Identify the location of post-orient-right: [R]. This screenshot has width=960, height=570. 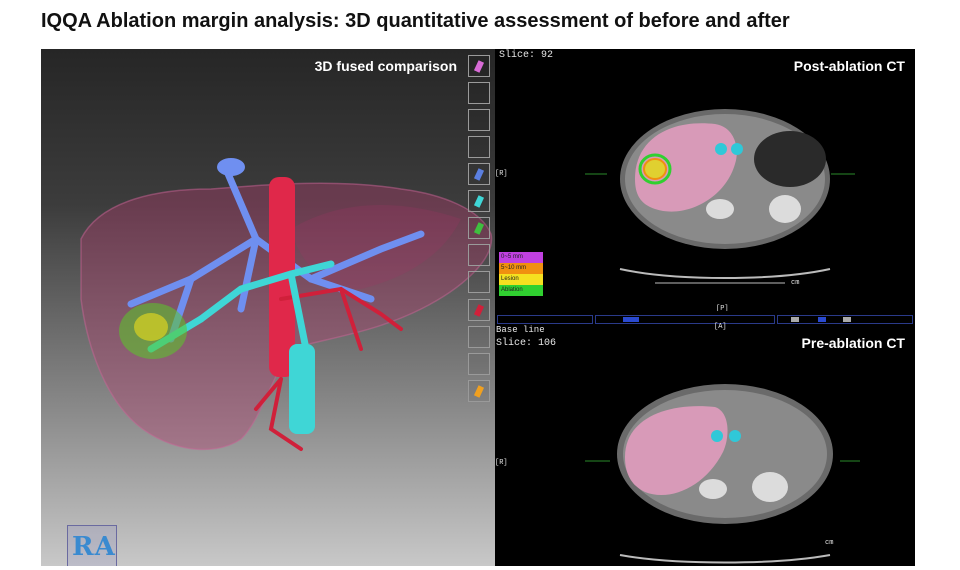
(501, 174).